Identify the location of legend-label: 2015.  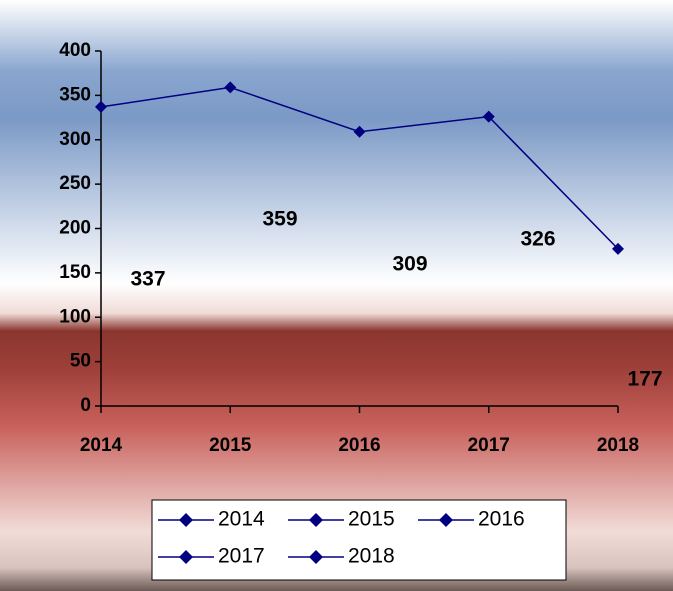
(371, 519).